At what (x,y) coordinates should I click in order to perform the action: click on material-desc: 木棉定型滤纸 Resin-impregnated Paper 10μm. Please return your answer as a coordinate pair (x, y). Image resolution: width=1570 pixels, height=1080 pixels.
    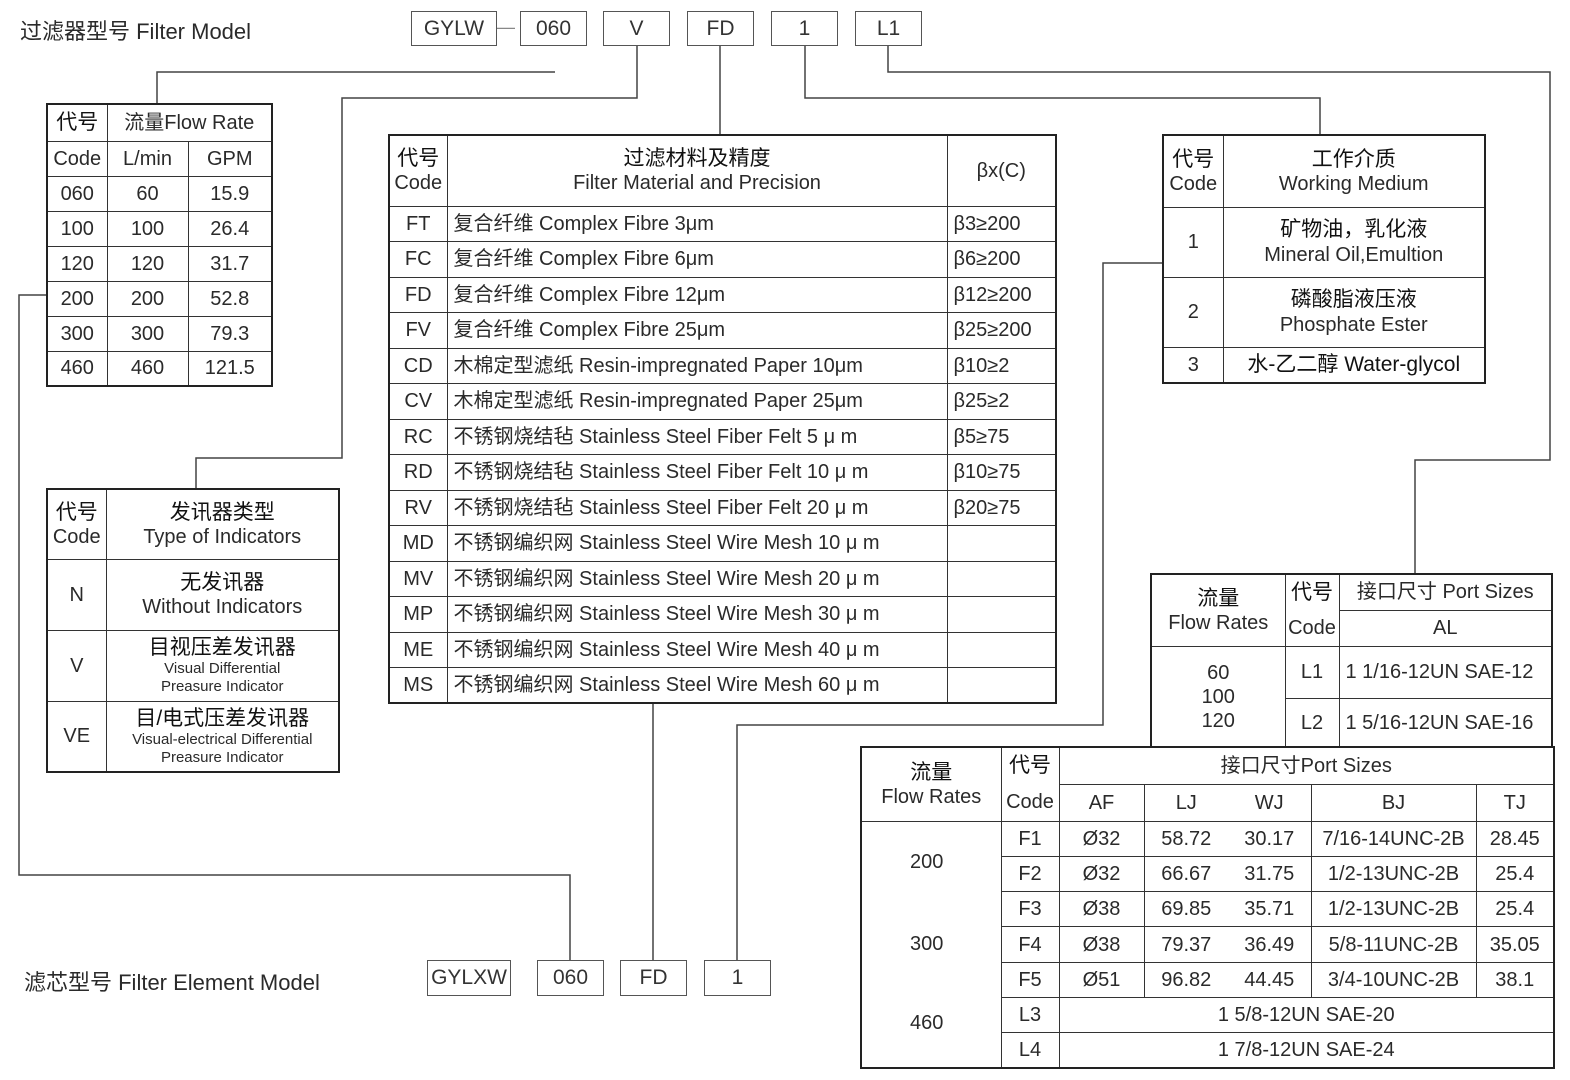
    Looking at the image, I should click on (697, 365).